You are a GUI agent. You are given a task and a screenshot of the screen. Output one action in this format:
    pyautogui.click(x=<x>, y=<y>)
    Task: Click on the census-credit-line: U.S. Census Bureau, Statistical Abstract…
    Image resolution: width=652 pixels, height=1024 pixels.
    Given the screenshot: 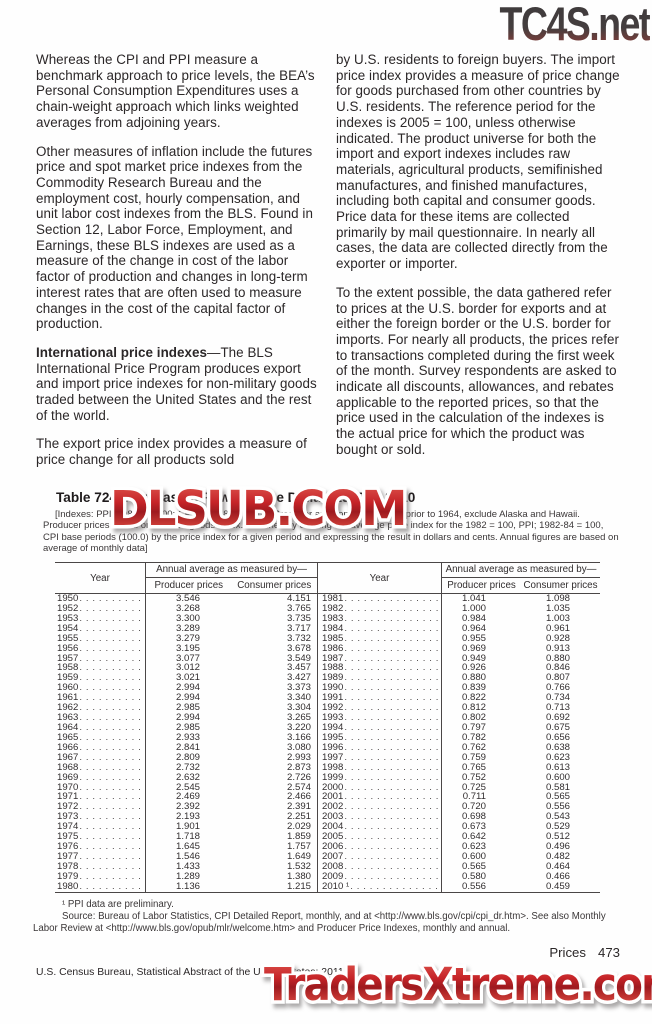 What is the action you would take?
    pyautogui.click(x=190, y=972)
    